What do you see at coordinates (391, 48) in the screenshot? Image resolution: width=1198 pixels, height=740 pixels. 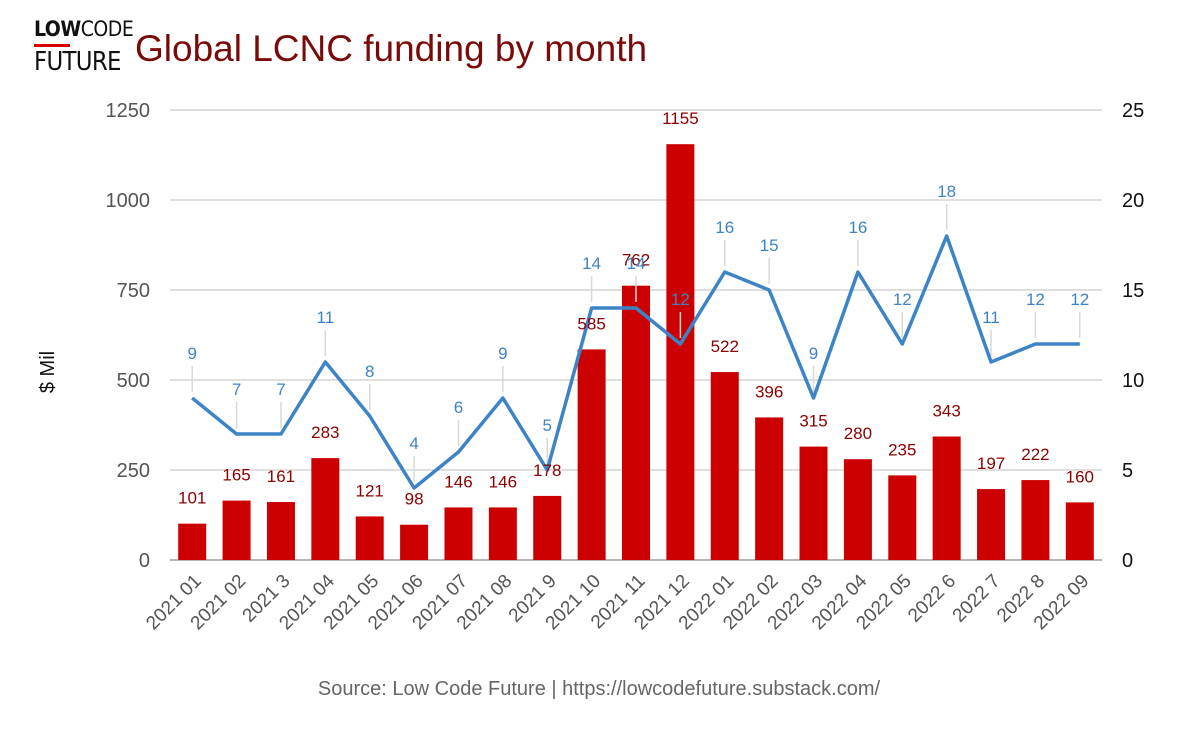 I see `chart-title: Global LCNC funding by month` at bounding box center [391, 48].